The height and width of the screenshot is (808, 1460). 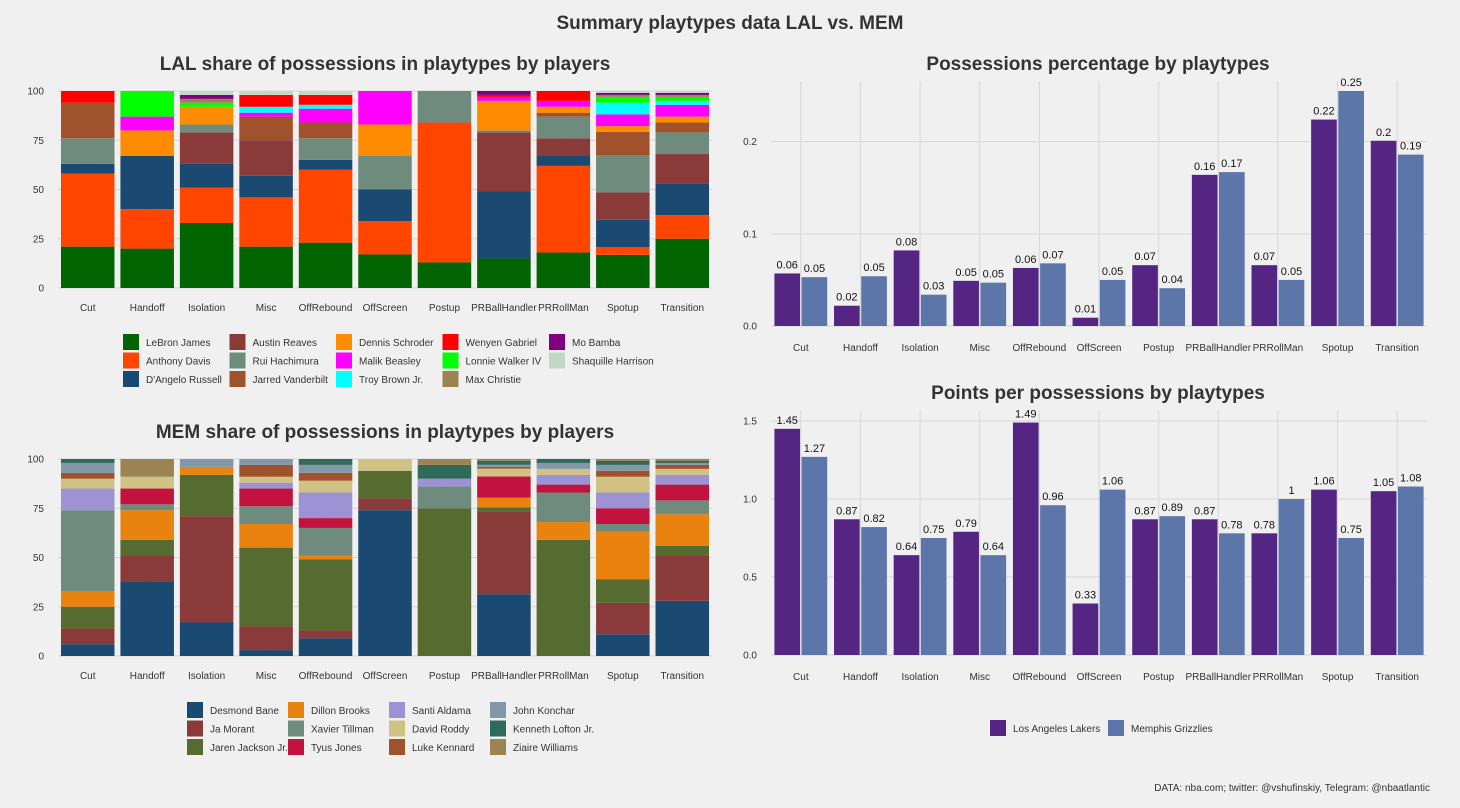 What do you see at coordinates (1383, 483) in the screenshot?
I see `data-label: 1.05` at bounding box center [1383, 483].